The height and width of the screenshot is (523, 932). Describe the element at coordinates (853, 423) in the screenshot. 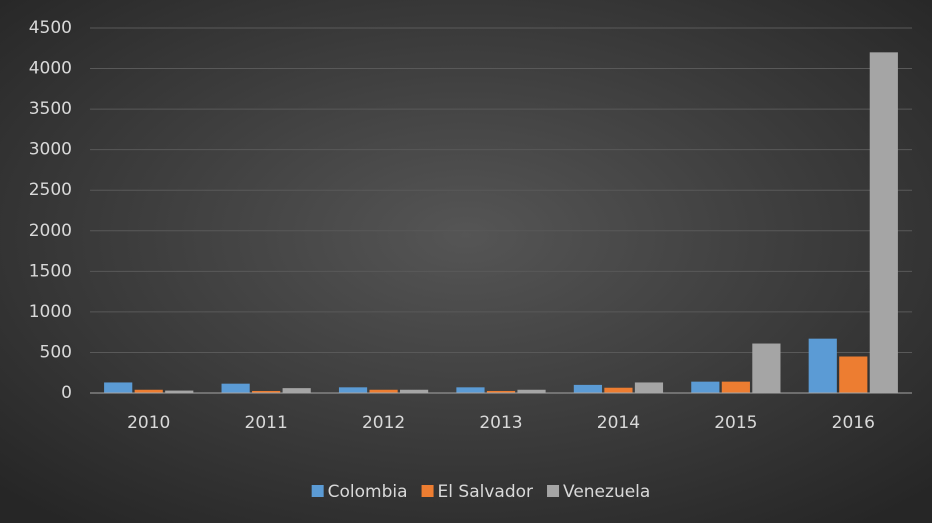

I see `x-tick-label: 2016` at that location.